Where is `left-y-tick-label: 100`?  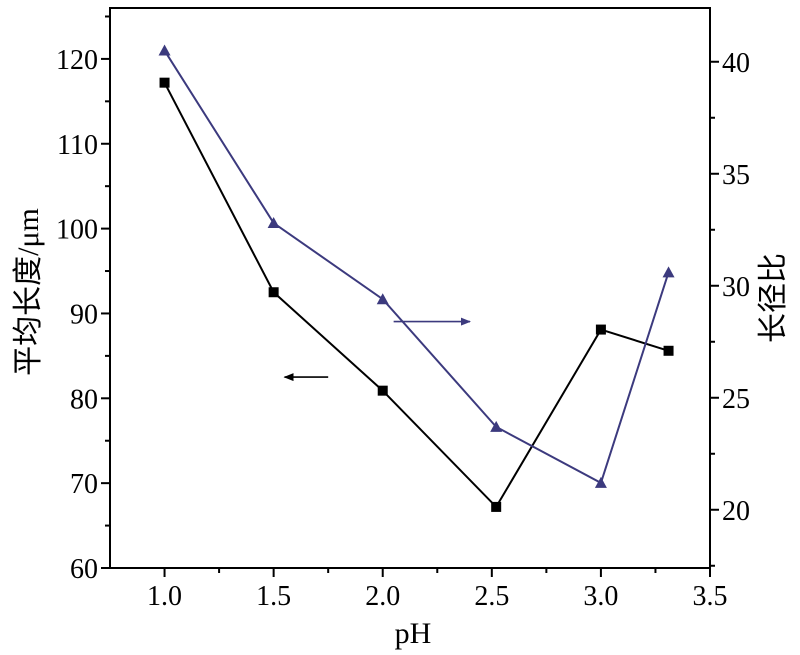
left-y-tick-label: 100 is located at coordinates (77, 230).